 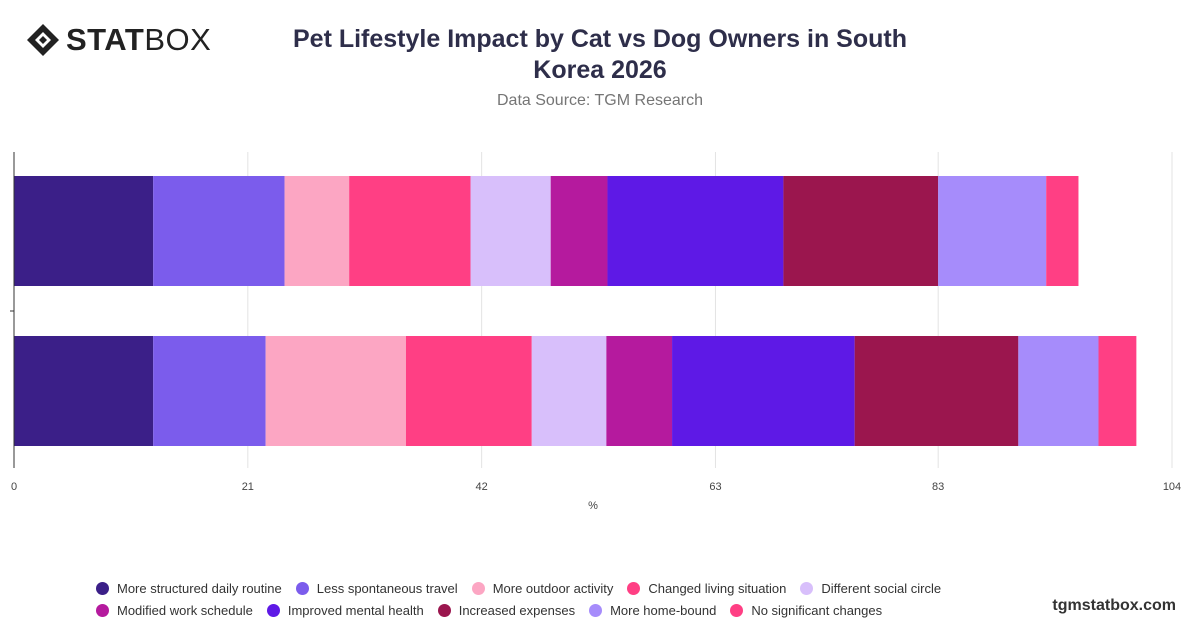 What do you see at coordinates (105, 39) in the screenshot?
I see `logo-bold-text: STAT` at bounding box center [105, 39].